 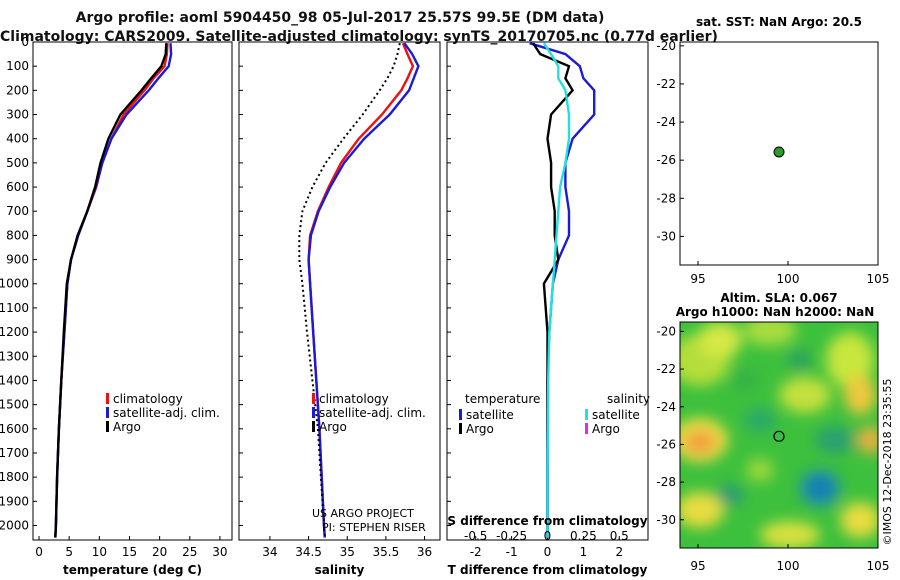 I want to click on sla-y-tick-label: -28, so click(x=666, y=482).